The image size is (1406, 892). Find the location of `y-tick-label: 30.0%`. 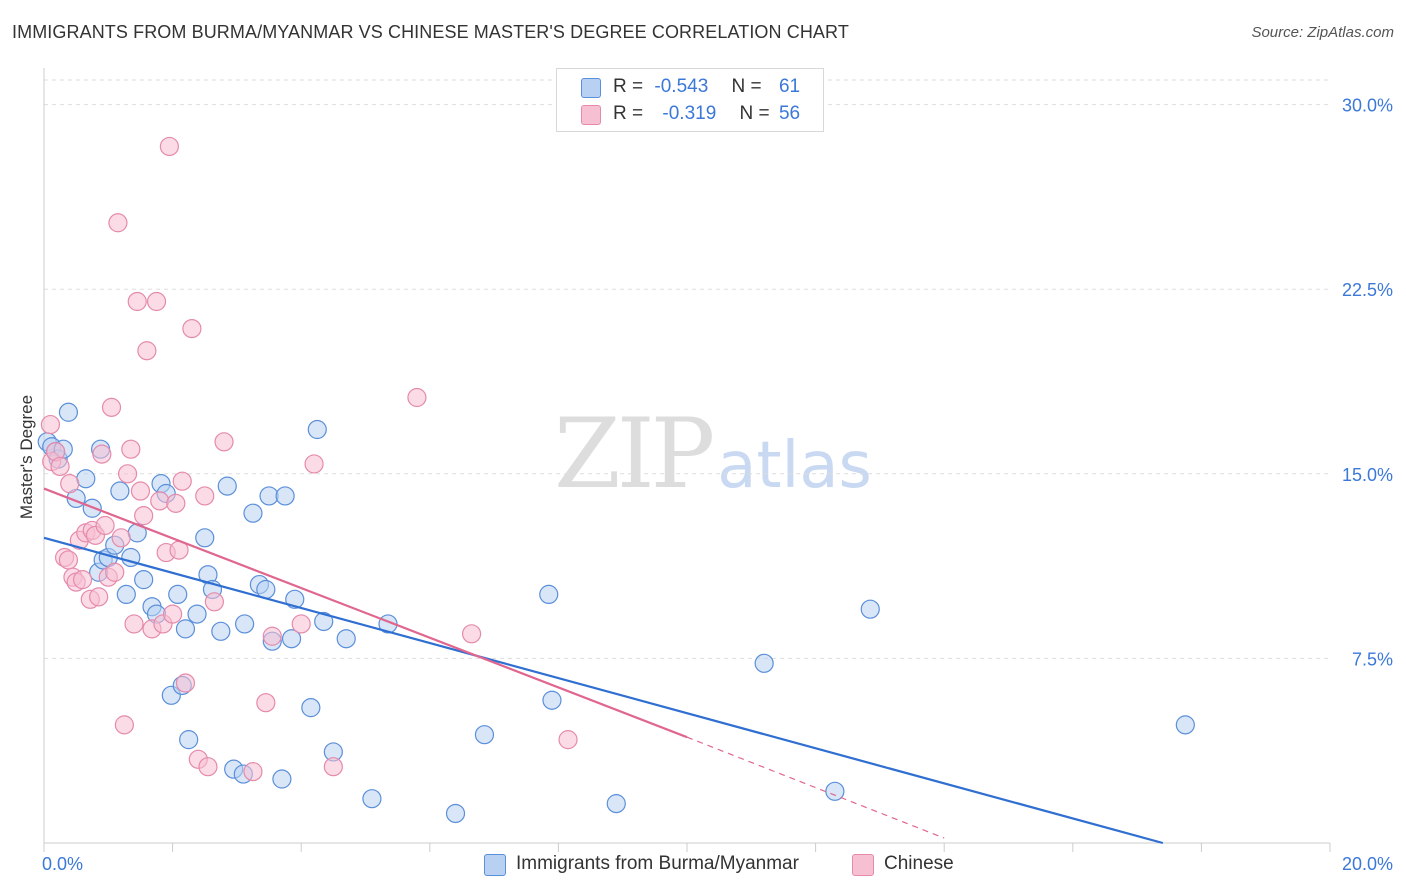

y-tick-label: 30.0% is located at coordinates (1367, 106).